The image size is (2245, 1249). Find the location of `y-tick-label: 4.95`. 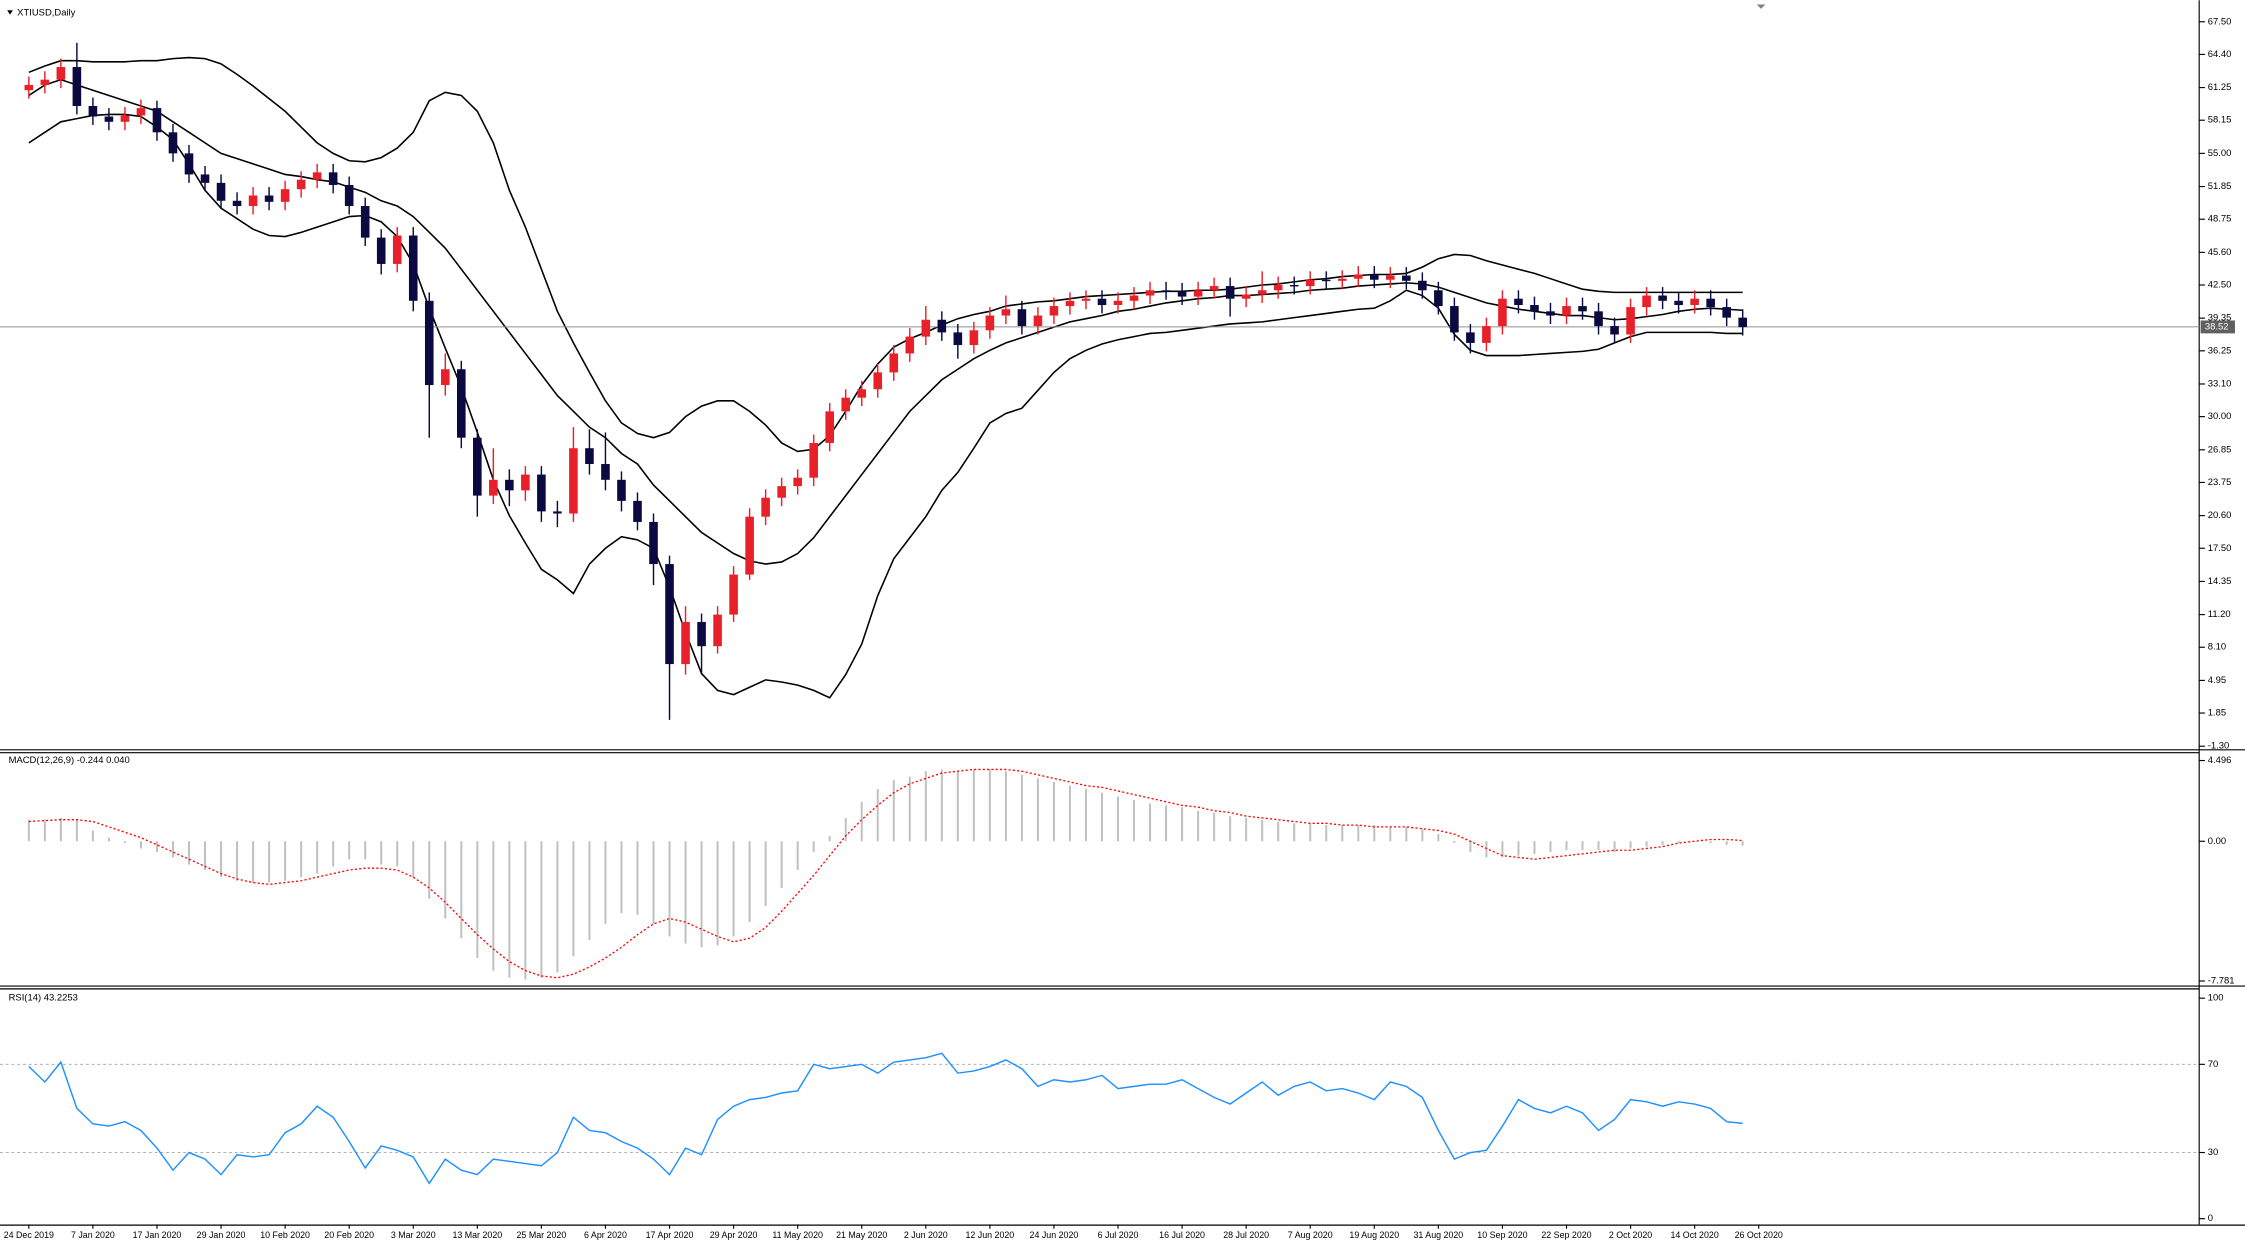

y-tick-label: 4.95 is located at coordinates (2217, 680).